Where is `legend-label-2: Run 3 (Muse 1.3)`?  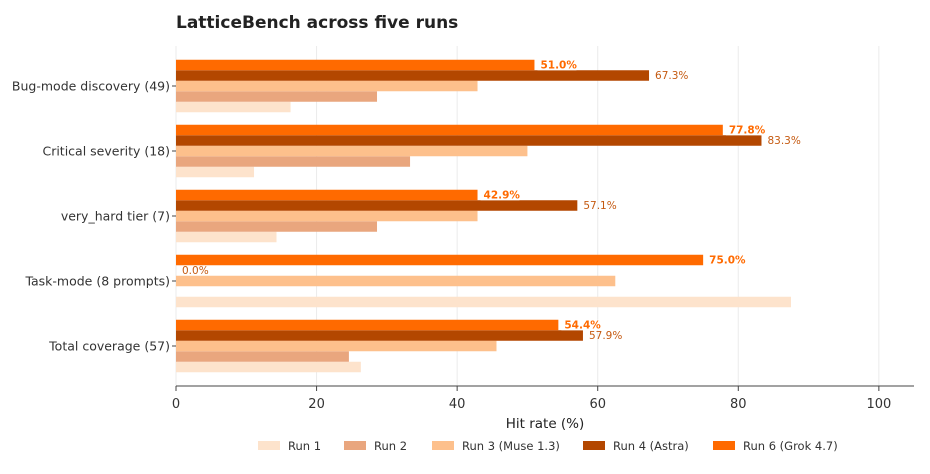 legend-label-2: Run 3 (Muse 1.3) is located at coordinates (511, 446).